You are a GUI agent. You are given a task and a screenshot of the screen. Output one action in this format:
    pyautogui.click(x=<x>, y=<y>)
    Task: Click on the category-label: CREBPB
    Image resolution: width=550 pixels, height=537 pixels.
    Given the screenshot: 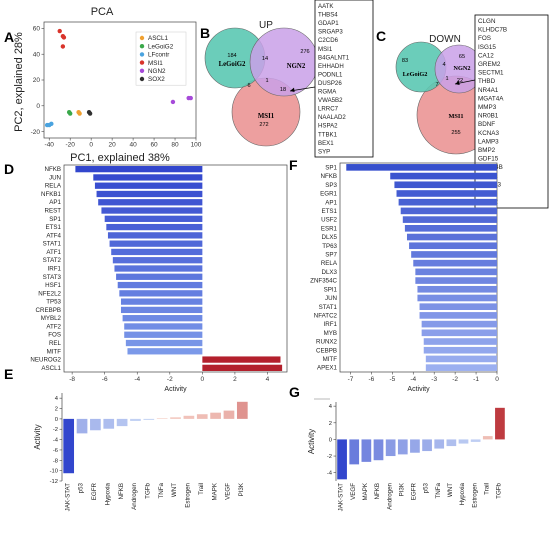 What is the action you would take?
    pyautogui.click(x=48, y=310)
    